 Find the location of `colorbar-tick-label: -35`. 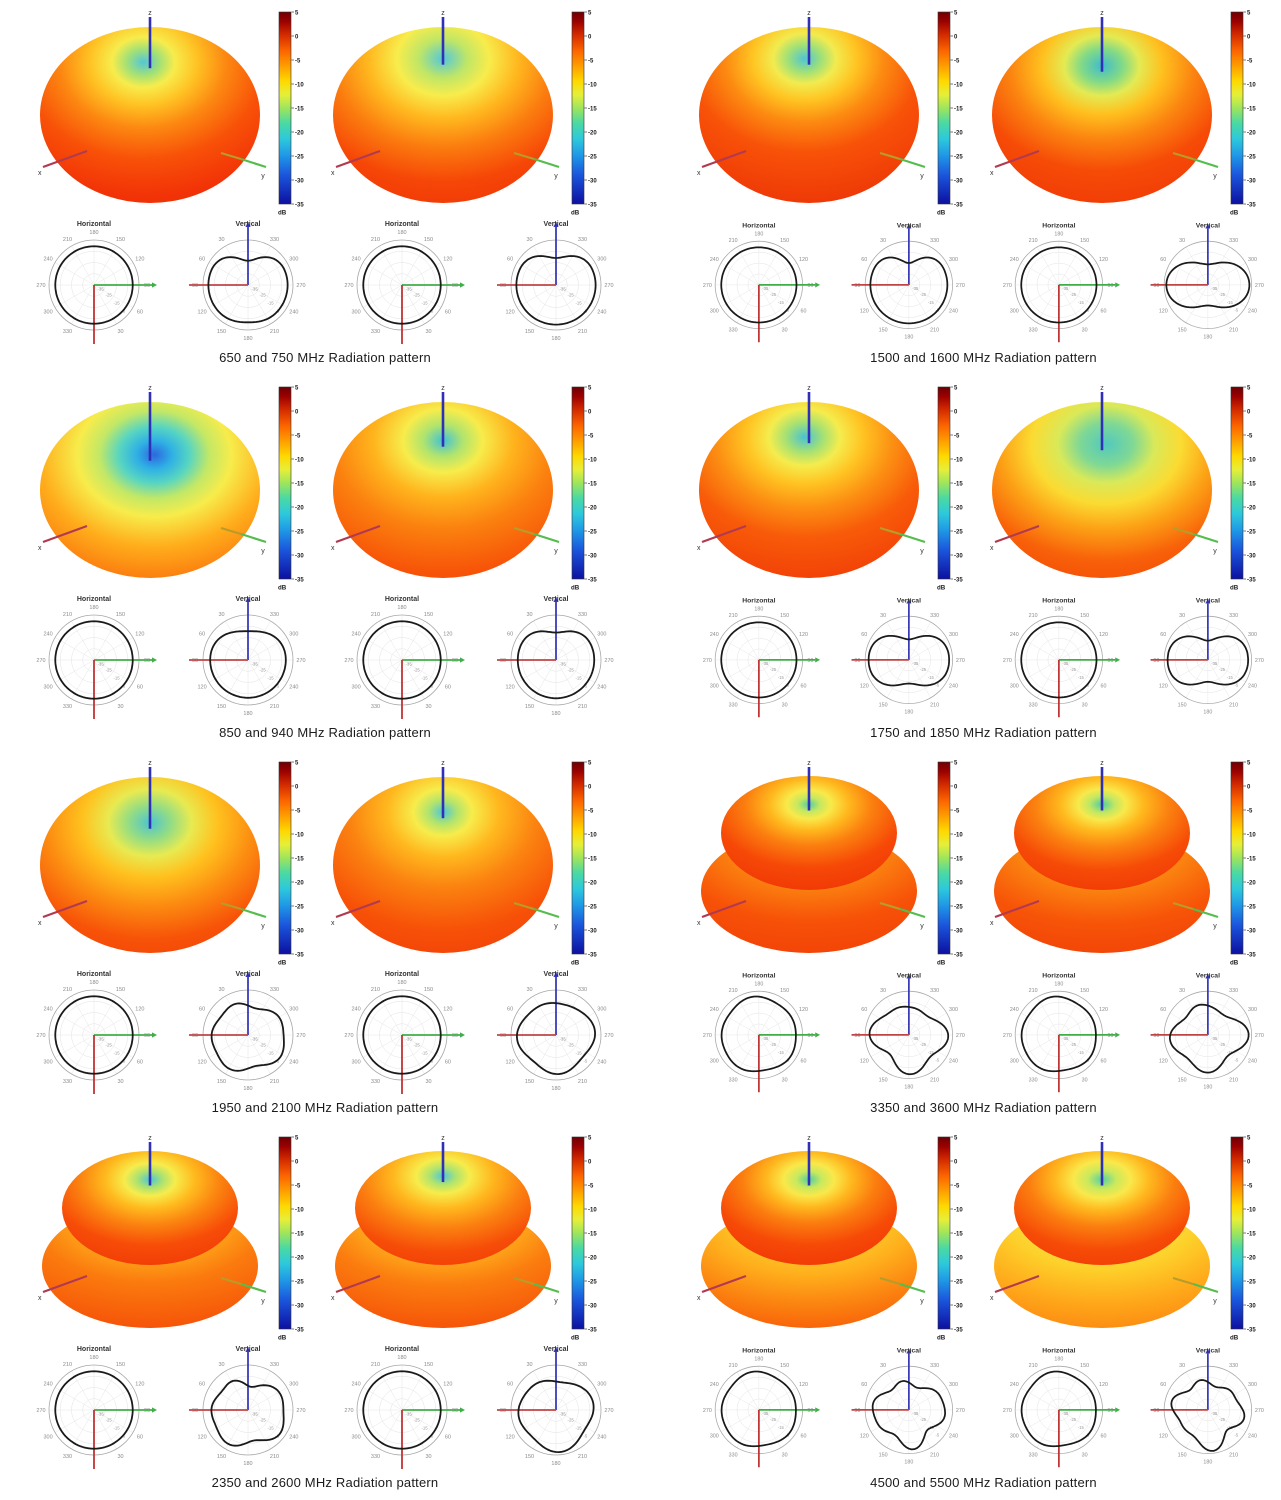

colorbar-tick-label: -35 is located at coordinates (1251, 955).